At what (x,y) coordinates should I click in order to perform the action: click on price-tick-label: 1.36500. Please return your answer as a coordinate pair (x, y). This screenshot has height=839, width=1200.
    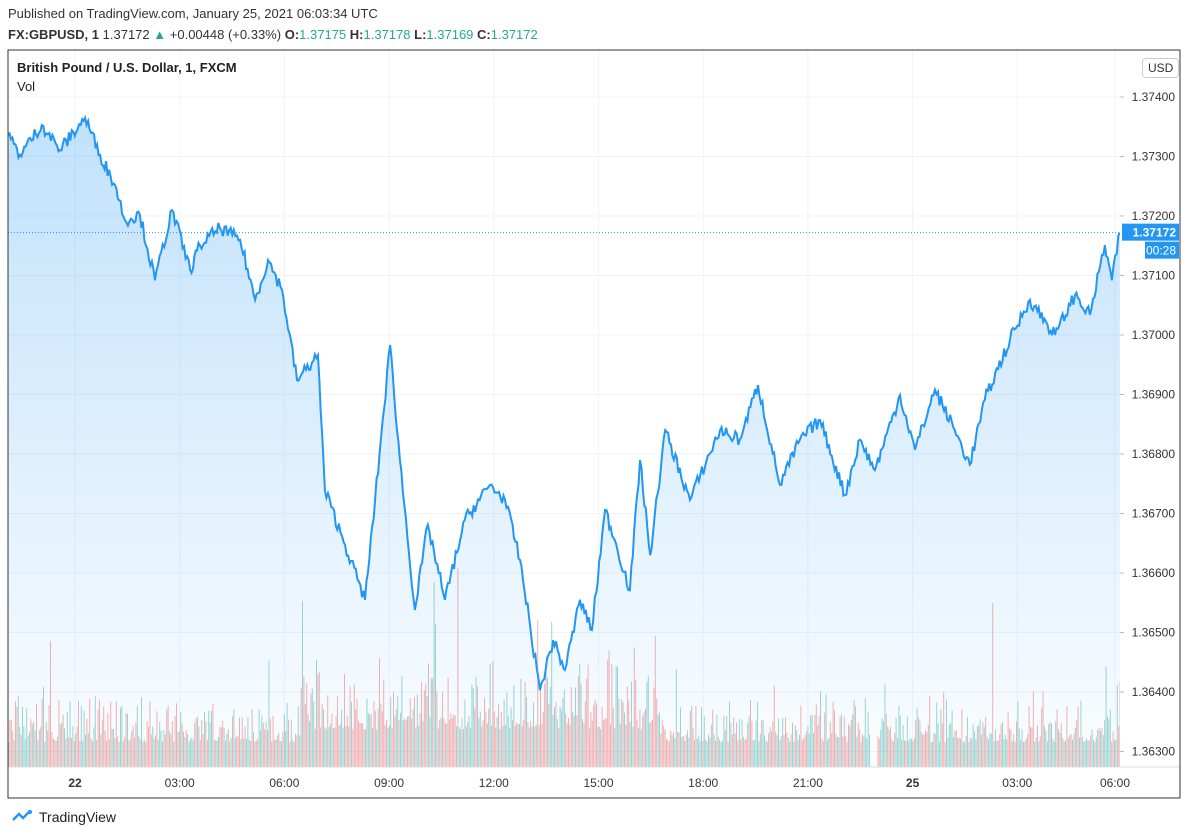
    Looking at the image, I should click on (1154, 633).